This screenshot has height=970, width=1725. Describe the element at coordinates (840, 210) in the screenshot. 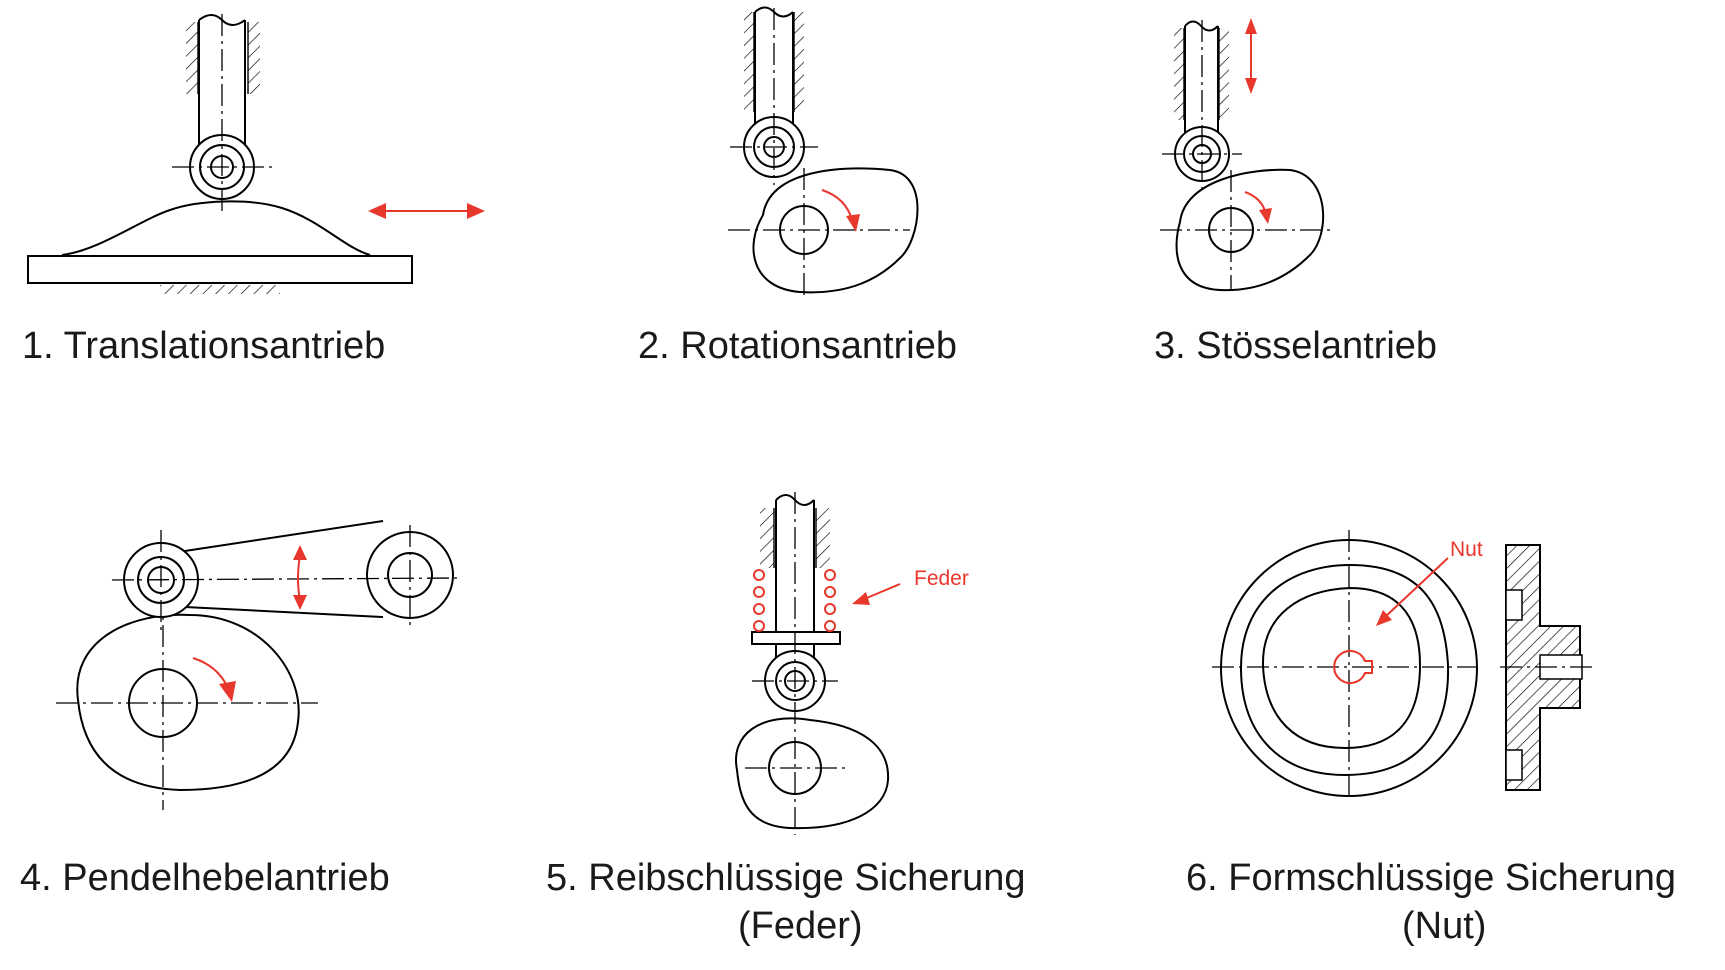

I see `rotation-arrow-icon` at that location.